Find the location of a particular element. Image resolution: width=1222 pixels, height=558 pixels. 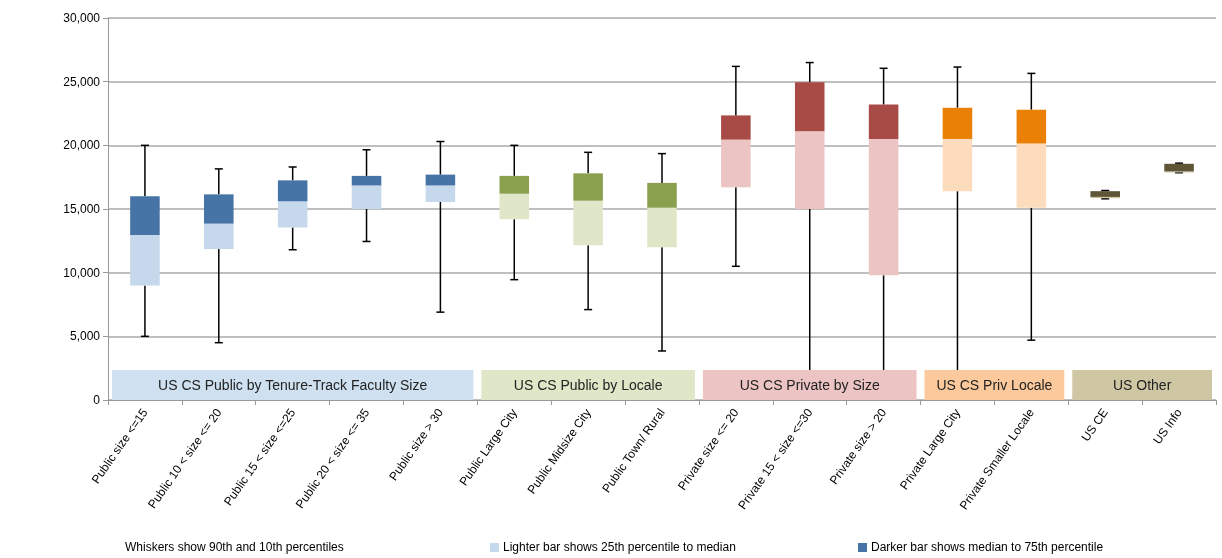

y-tick-label: 20,000 is located at coordinates (82, 145).